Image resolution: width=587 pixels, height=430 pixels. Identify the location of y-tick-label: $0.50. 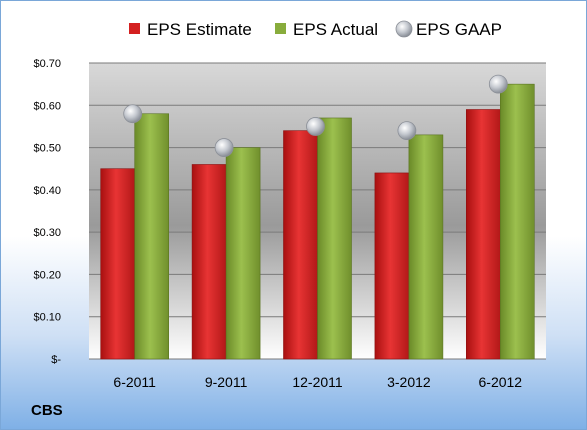
(47, 149).